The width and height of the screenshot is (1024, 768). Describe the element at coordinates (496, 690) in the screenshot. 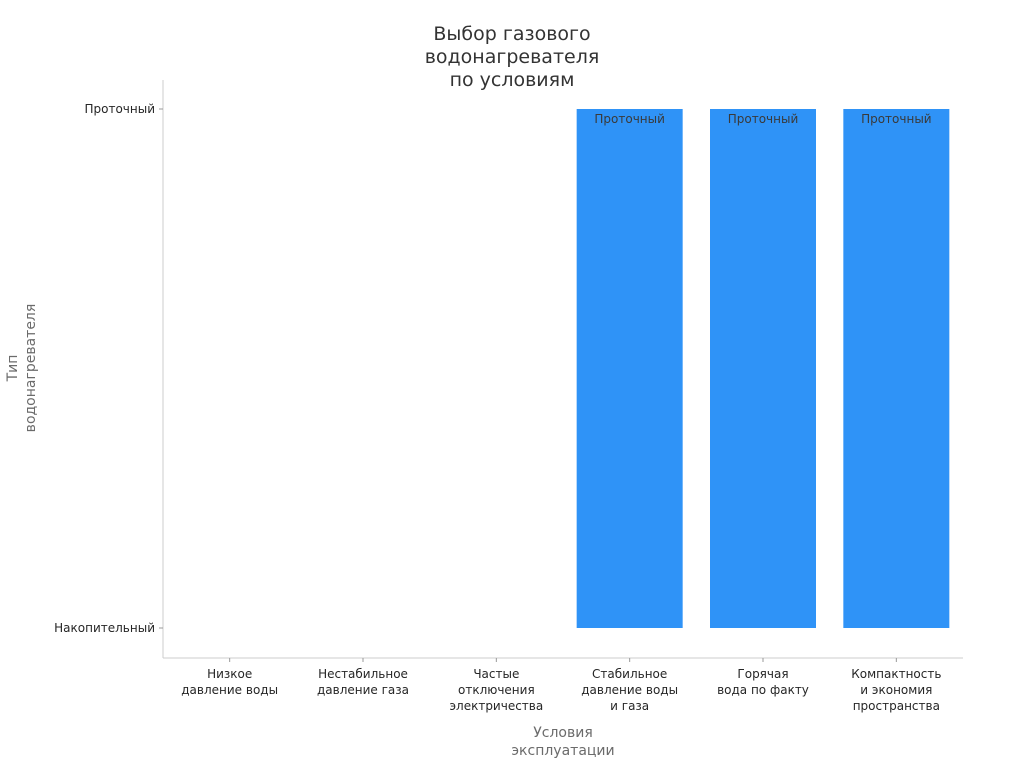

I see `x-tick-label: Частые отключения электричества` at that location.